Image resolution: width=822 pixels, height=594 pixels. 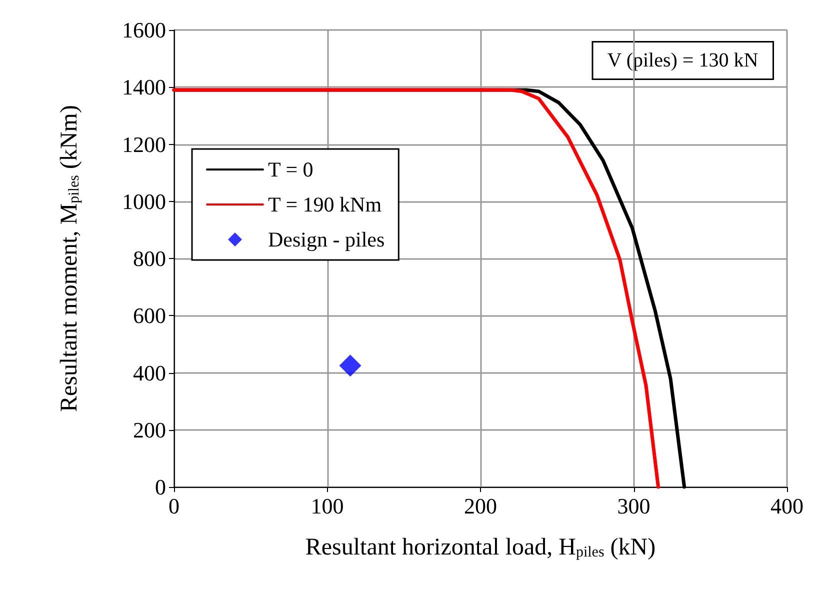 What do you see at coordinates (149, 258) in the screenshot?
I see `y-tick-label: 800` at bounding box center [149, 258].